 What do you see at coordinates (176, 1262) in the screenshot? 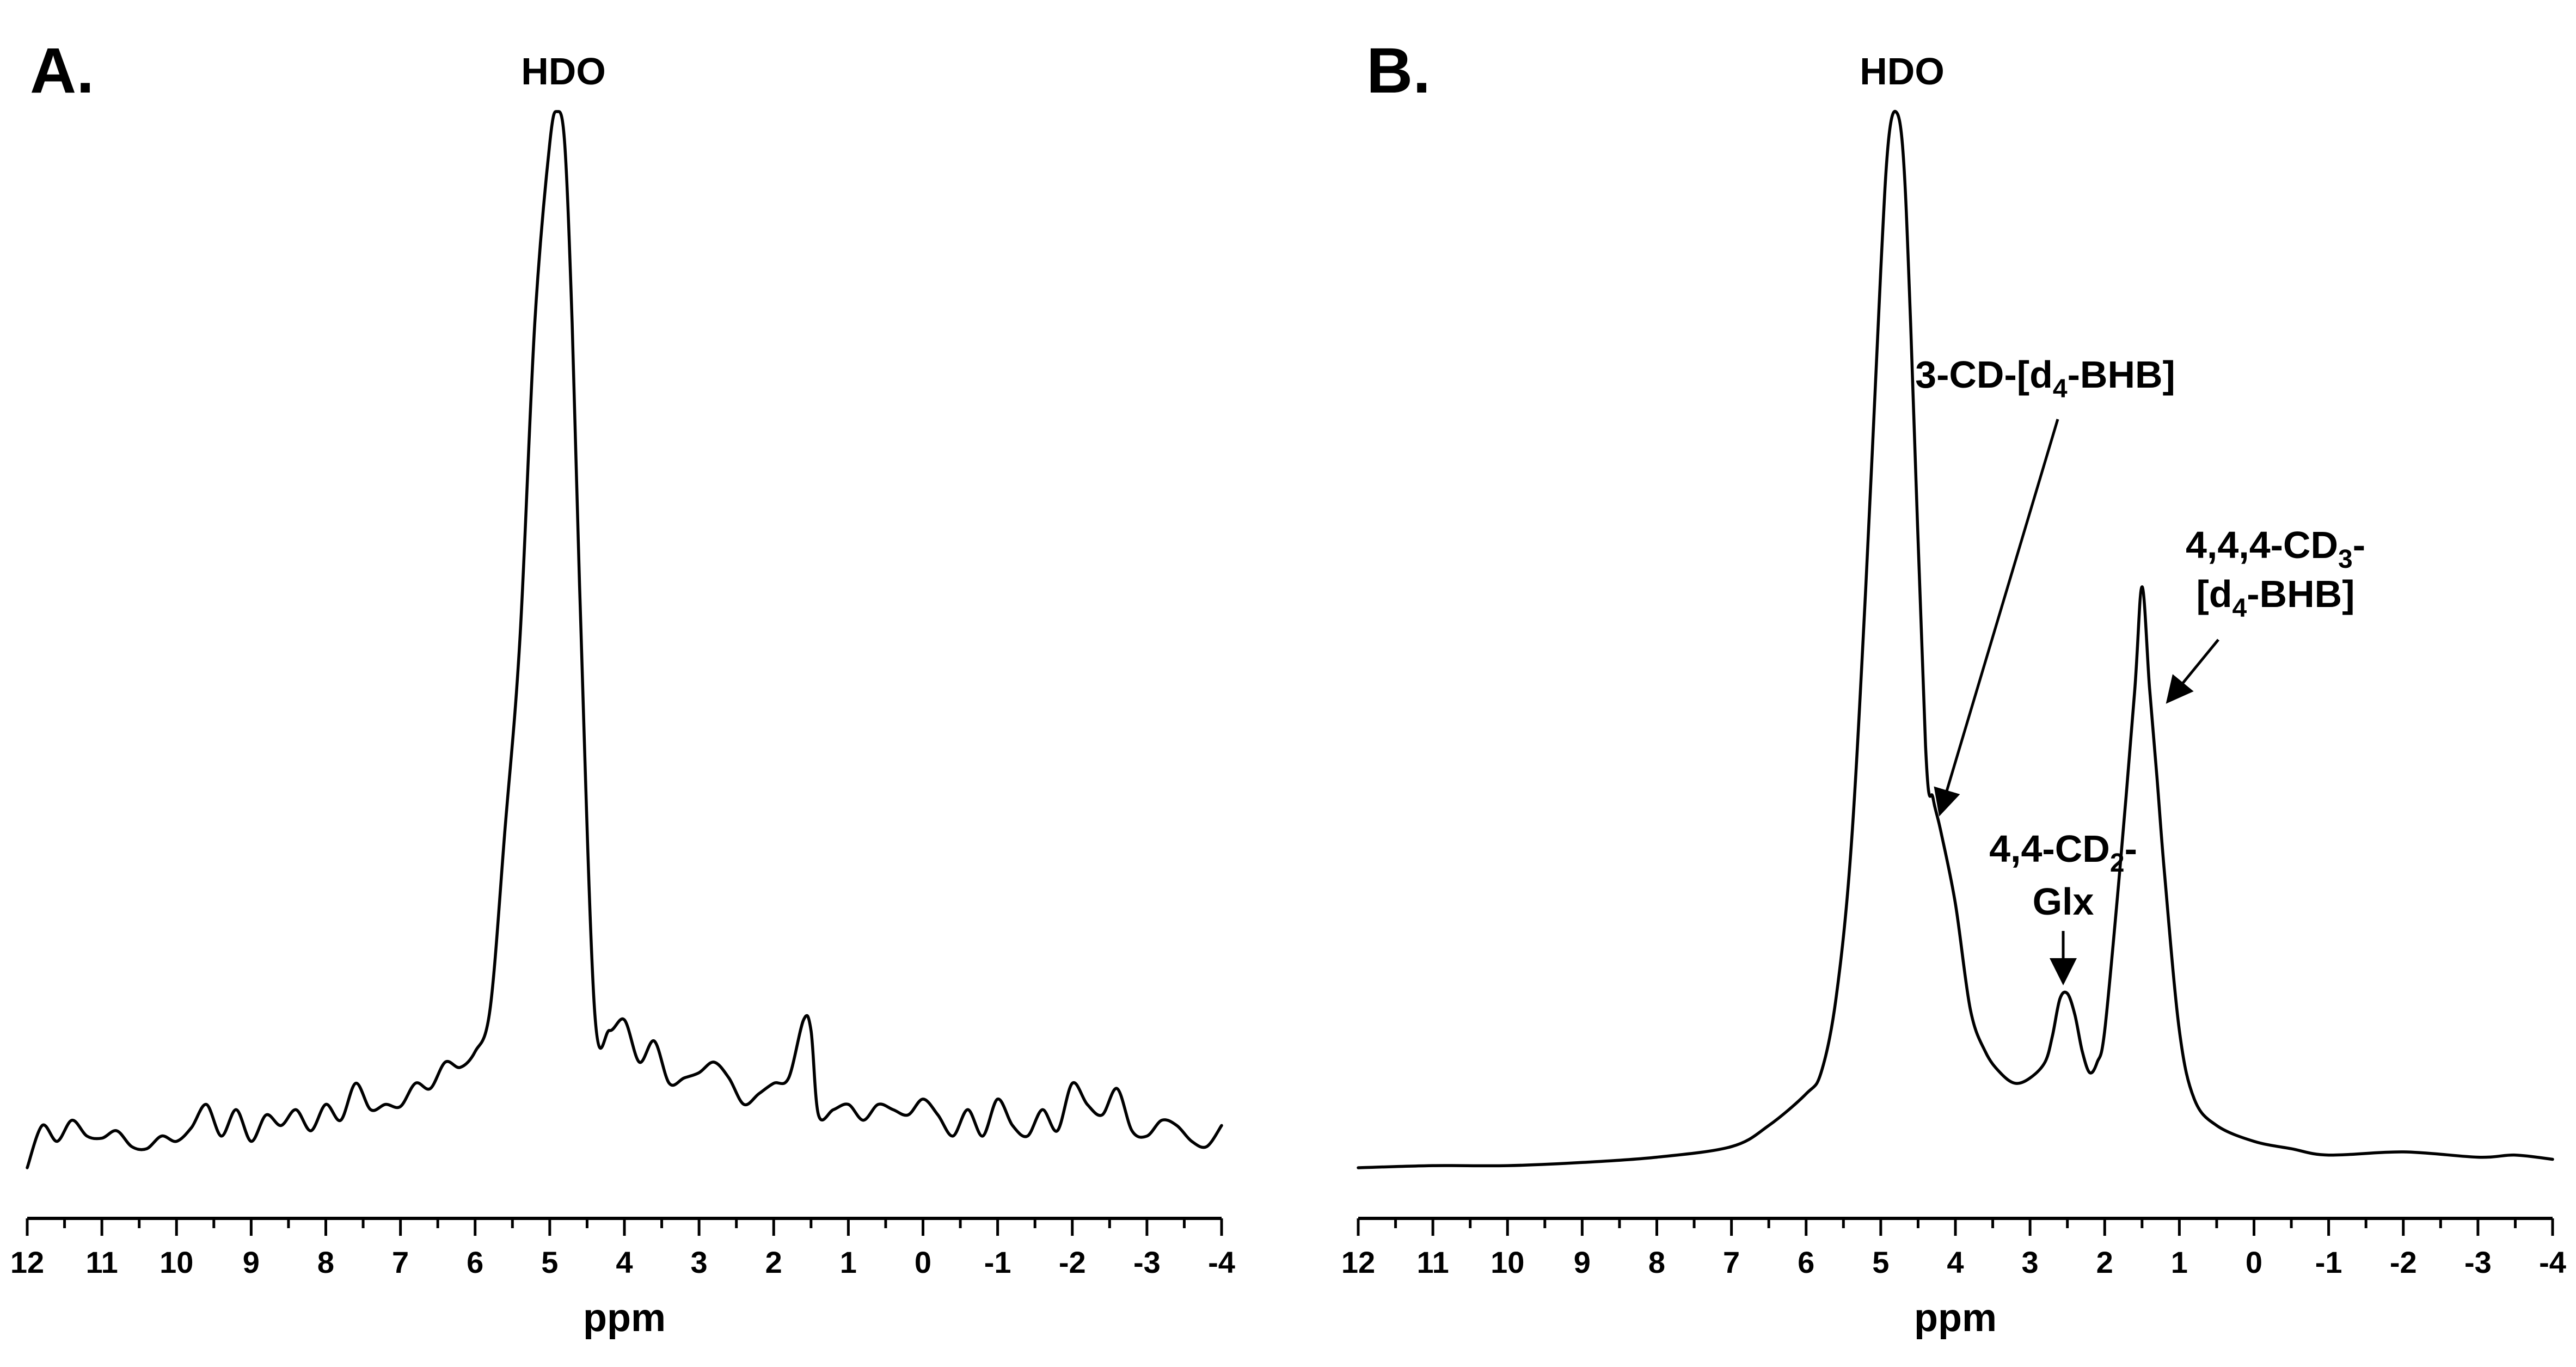
I see `panel-a-tick-label: 10` at bounding box center [176, 1262].